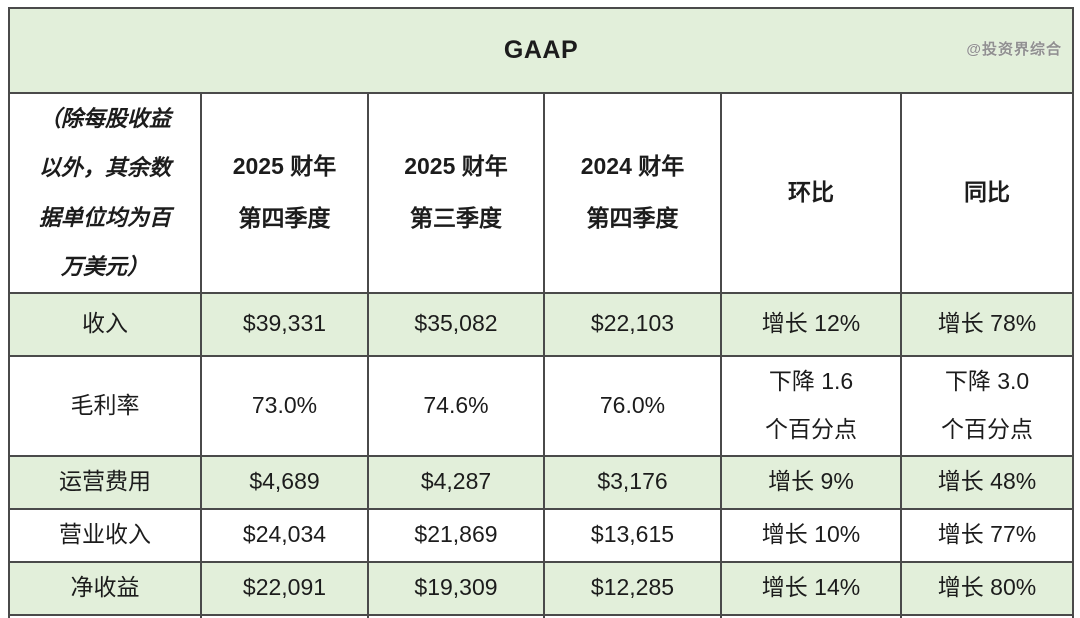 This screenshot has height=618, width=1080. What do you see at coordinates (632, 535) in the screenshot?
I see `cell-fy24-q4: $13,615` at bounding box center [632, 535].